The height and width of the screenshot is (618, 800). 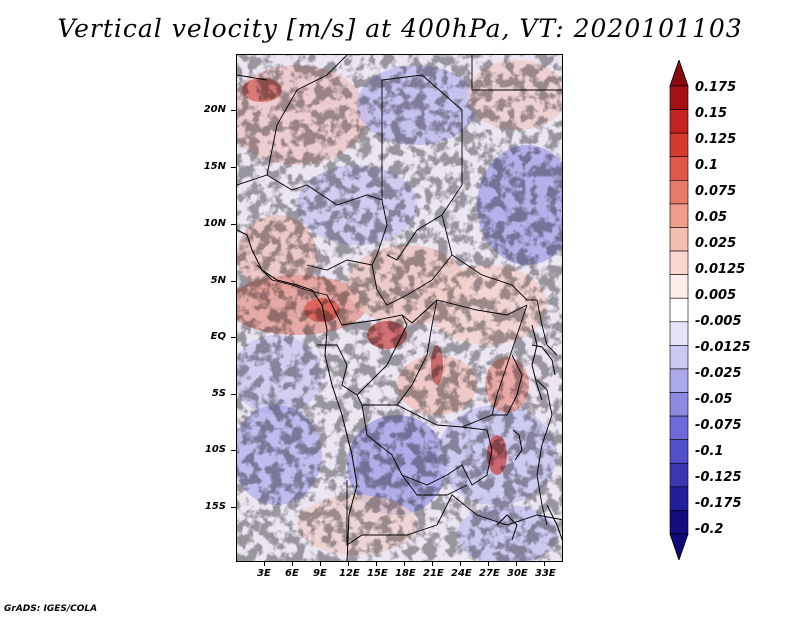 What do you see at coordinates (51, 609) in the screenshot?
I see `grads-credit: GrADS: IGES/COLA` at bounding box center [51, 609].